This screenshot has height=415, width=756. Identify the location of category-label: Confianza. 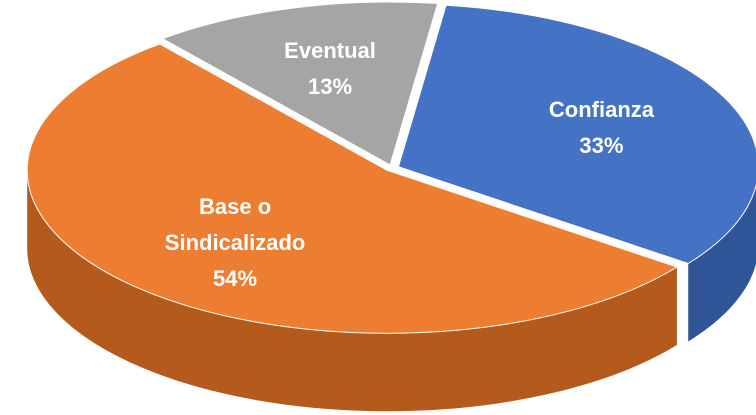
(601, 109).